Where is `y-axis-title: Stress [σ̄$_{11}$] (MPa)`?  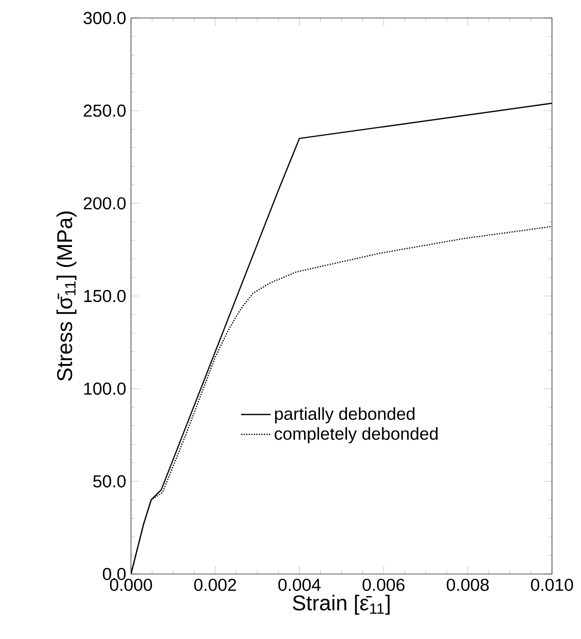 y-axis-title: Stress [σ̄$_{11}$] (MPa) is located at coordinates (66, 296).